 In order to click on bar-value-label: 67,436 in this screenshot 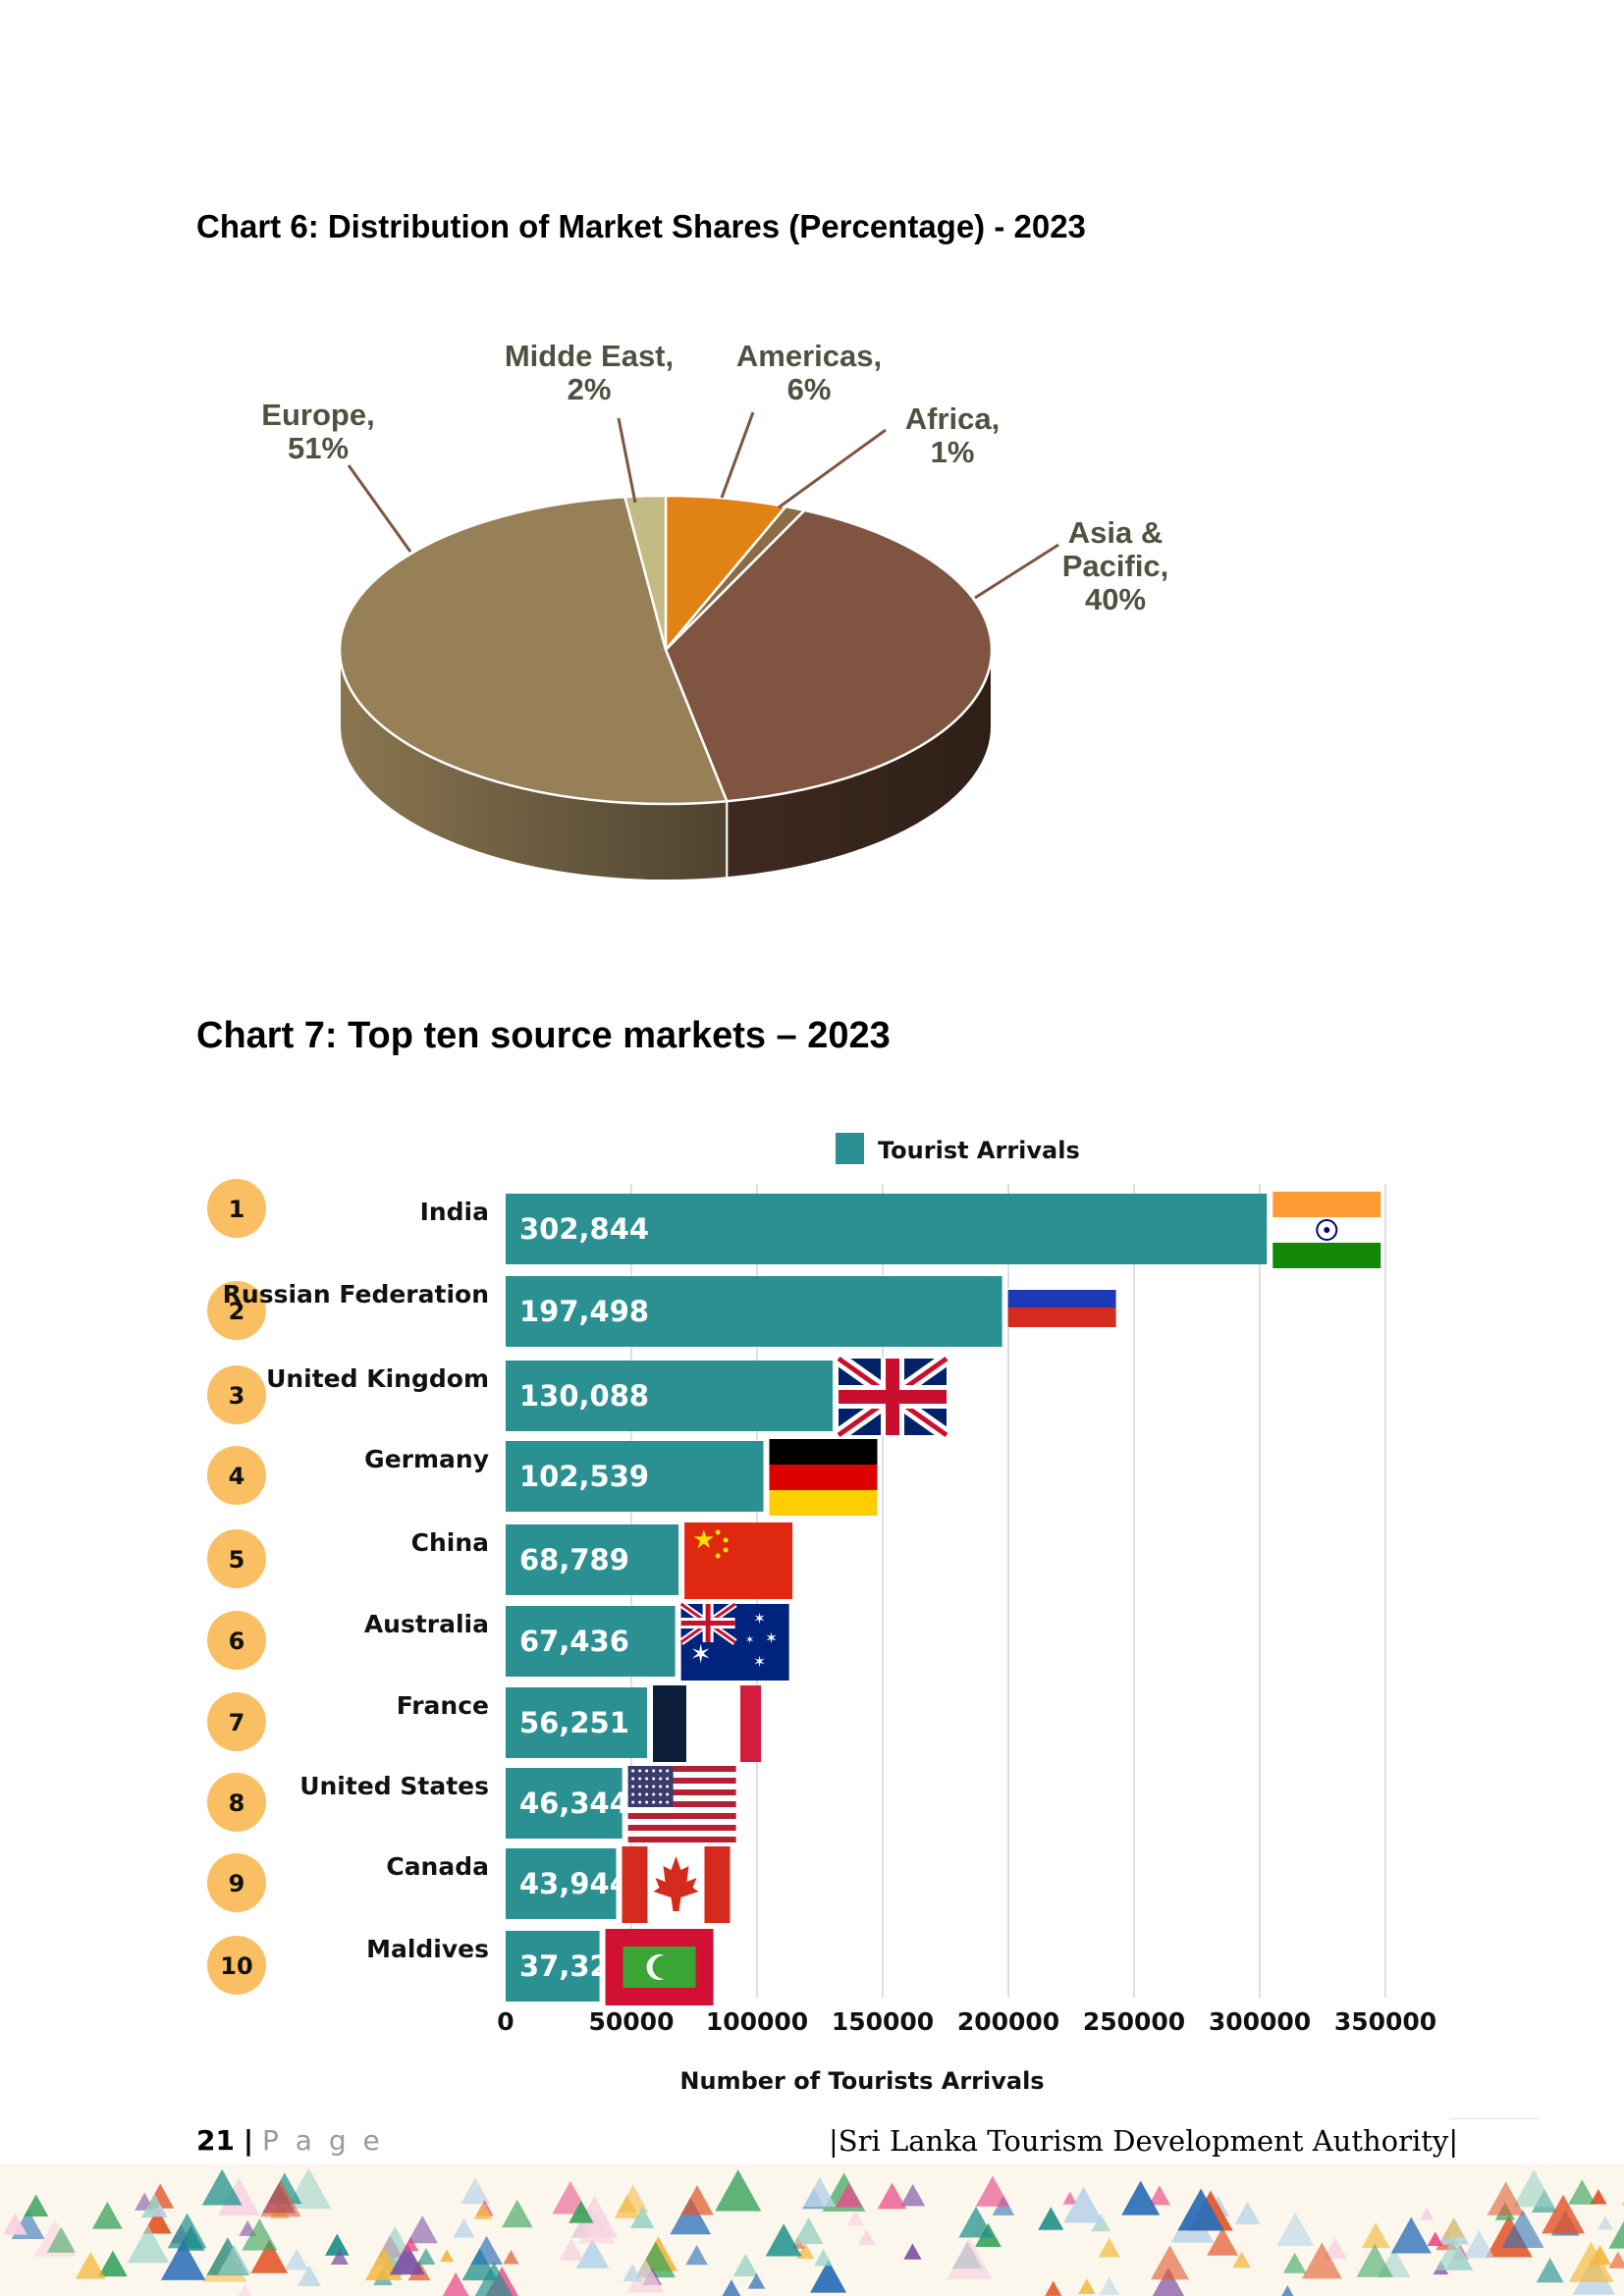, I will do `click(574, 1641)`.